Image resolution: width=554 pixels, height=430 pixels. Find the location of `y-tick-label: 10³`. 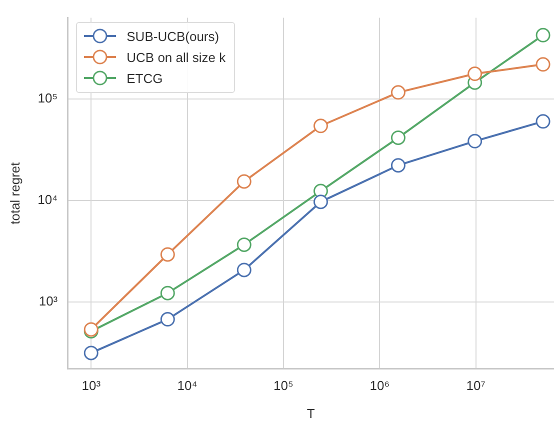

y-tick-label: 10³ is located at coordinates (48, 301).